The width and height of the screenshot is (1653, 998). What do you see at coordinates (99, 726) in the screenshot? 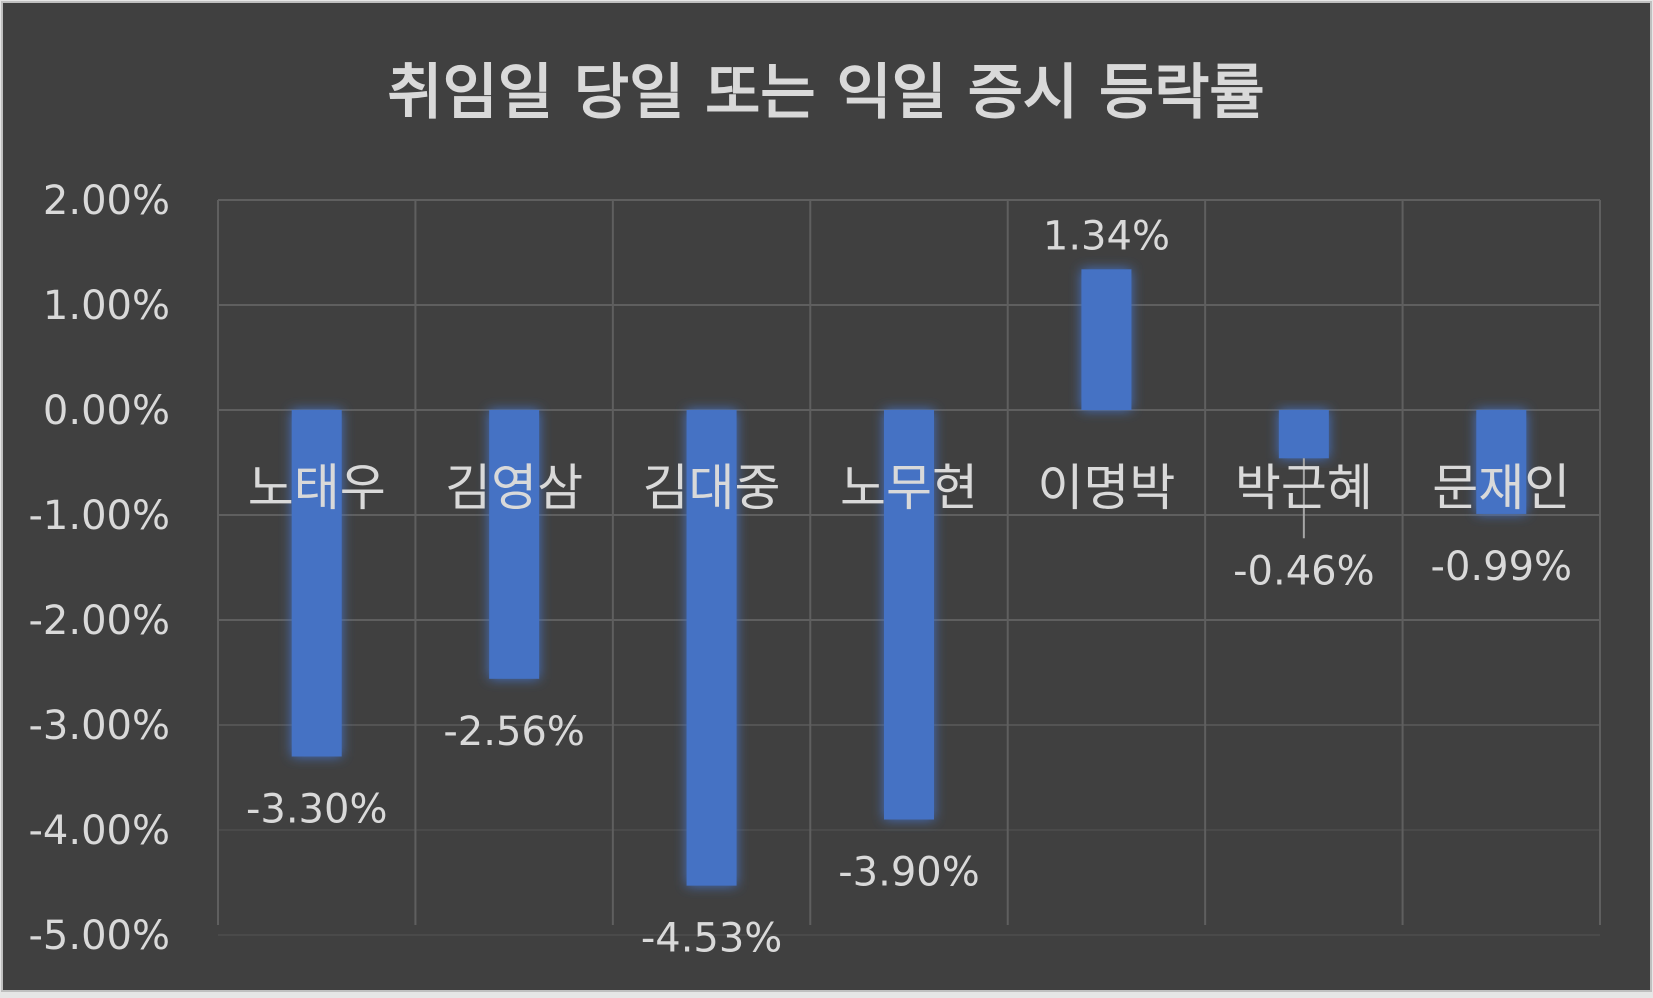
I see `y-tick-label: -3.00%` at bounding box center [99, 726].